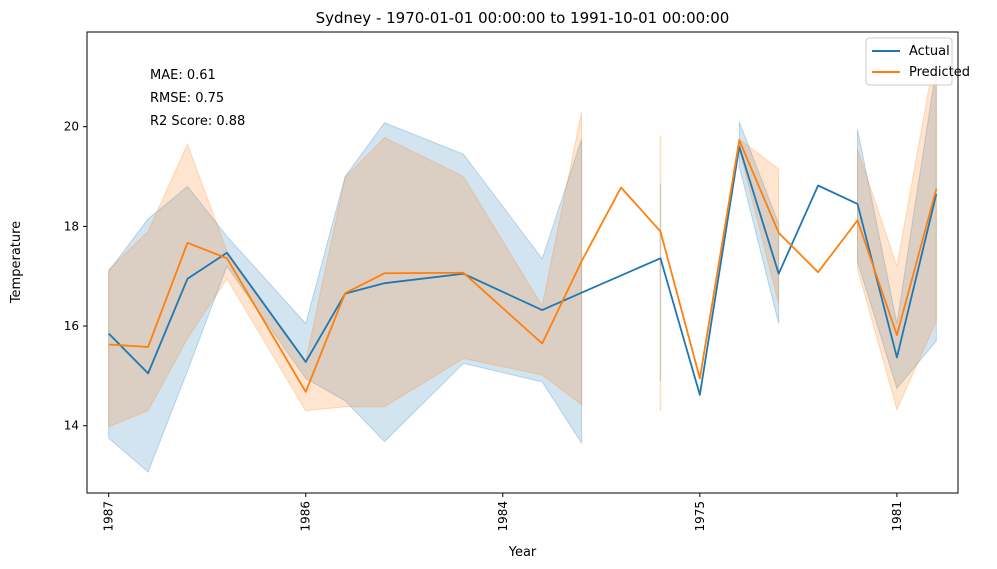  What do you see at coordinates (503, 516) in the screenshot?
I see `x-tick-label: 1984` at bounding box center [503, 516].